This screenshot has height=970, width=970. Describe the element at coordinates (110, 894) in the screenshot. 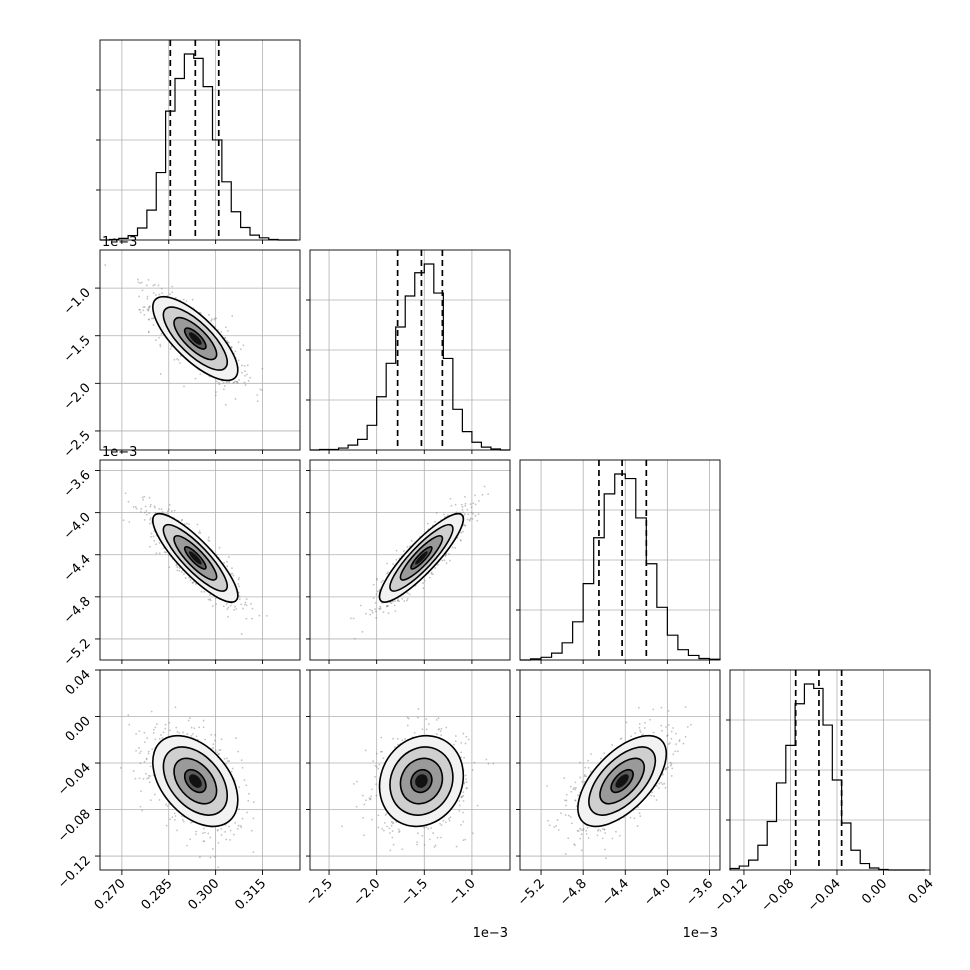

I see `x-tick-label: 0.270` at that location.